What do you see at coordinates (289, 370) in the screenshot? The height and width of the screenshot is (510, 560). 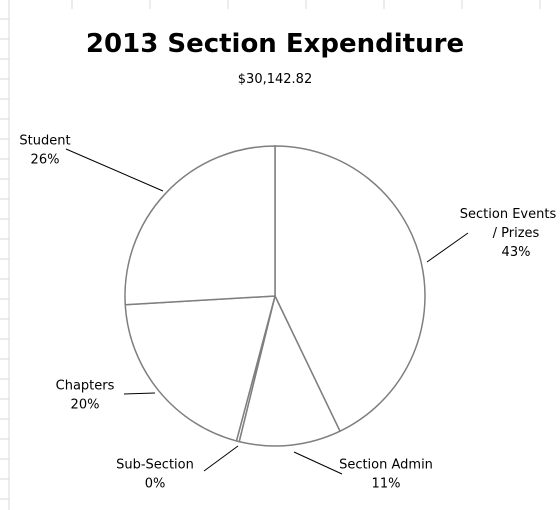 I see `pie-slice-section-admin` at bounding box center [289, 370].